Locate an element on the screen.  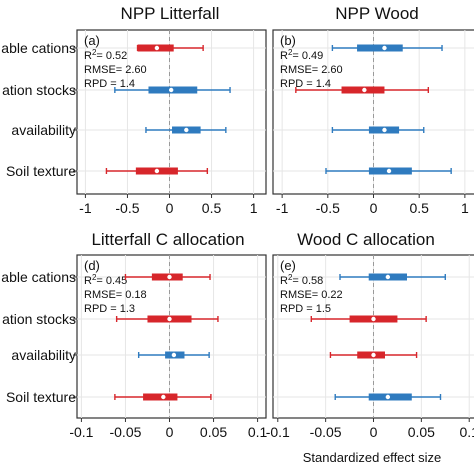
panel-title: NPP Litterfall is located at coordinates (170, 13).